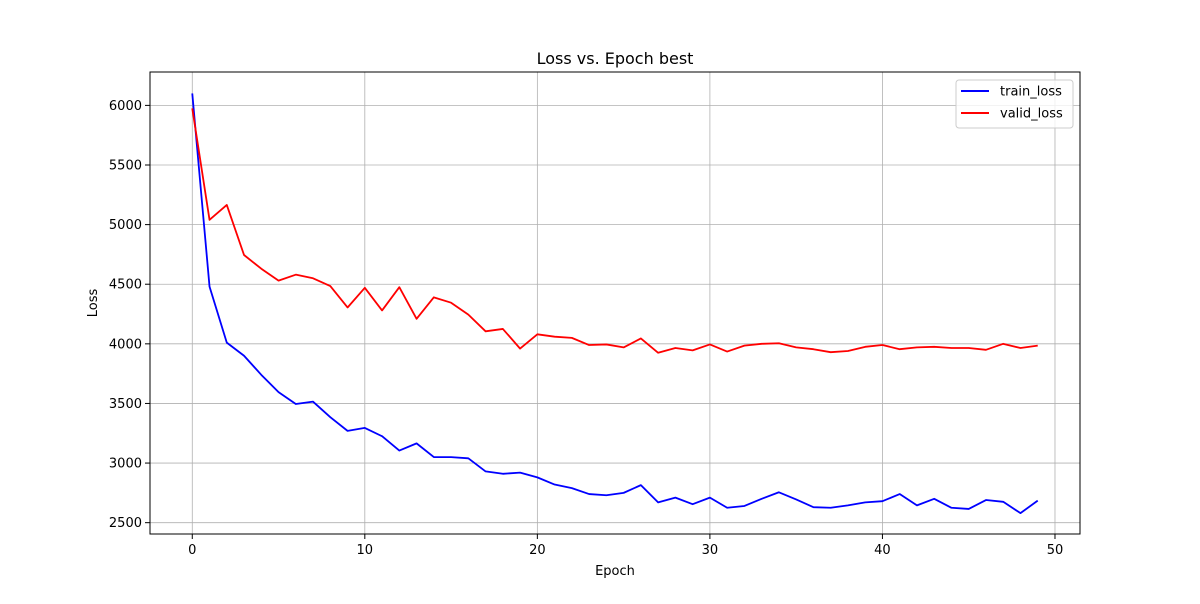 The image size is (1200, 604). I want to click on x-tick-label: 30, so click(710, 550).